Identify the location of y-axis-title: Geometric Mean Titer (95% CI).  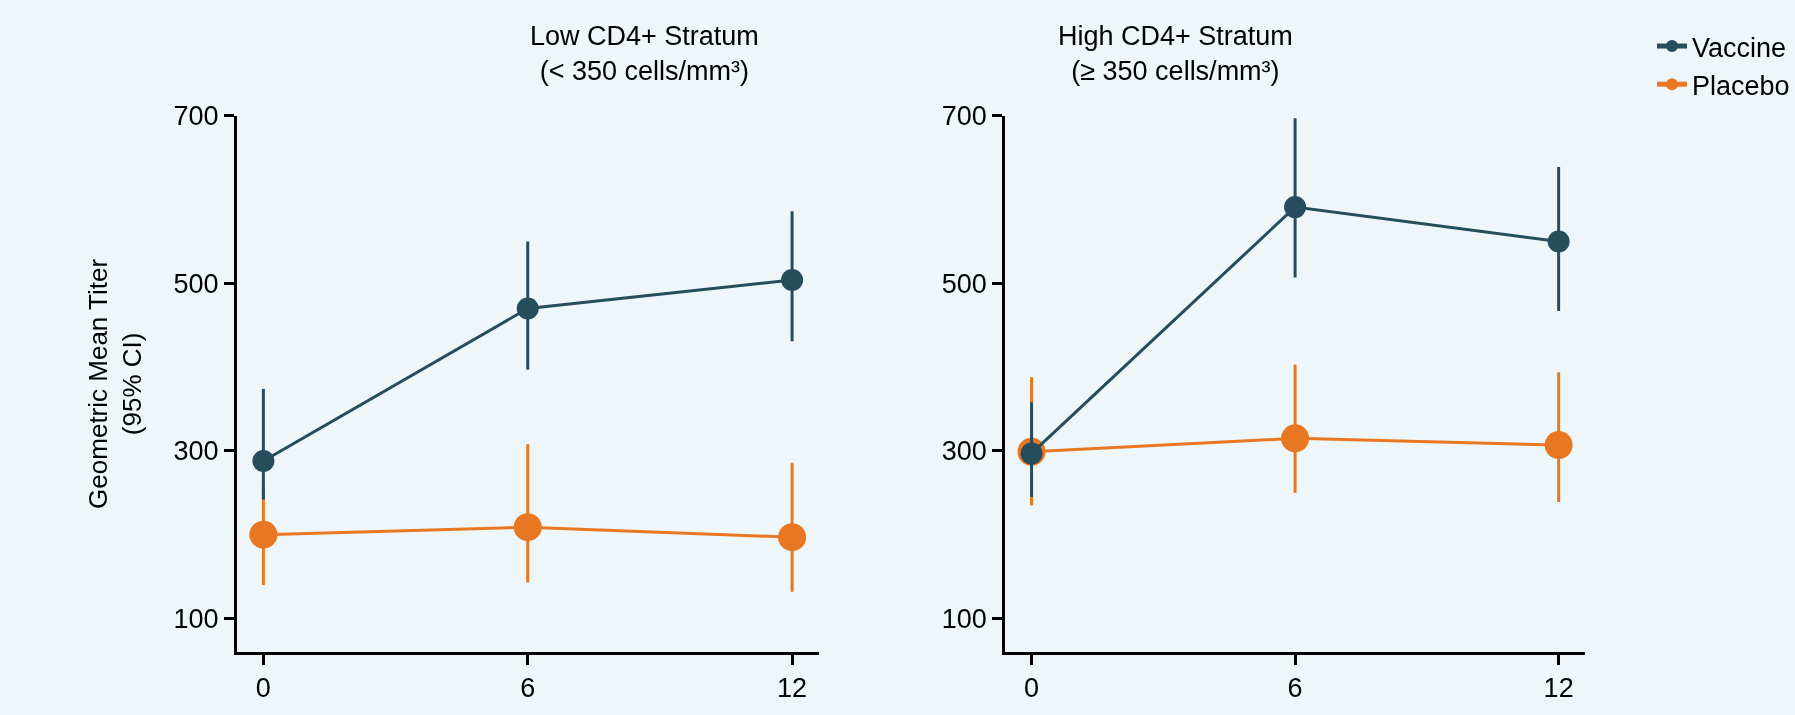
(115, 383).